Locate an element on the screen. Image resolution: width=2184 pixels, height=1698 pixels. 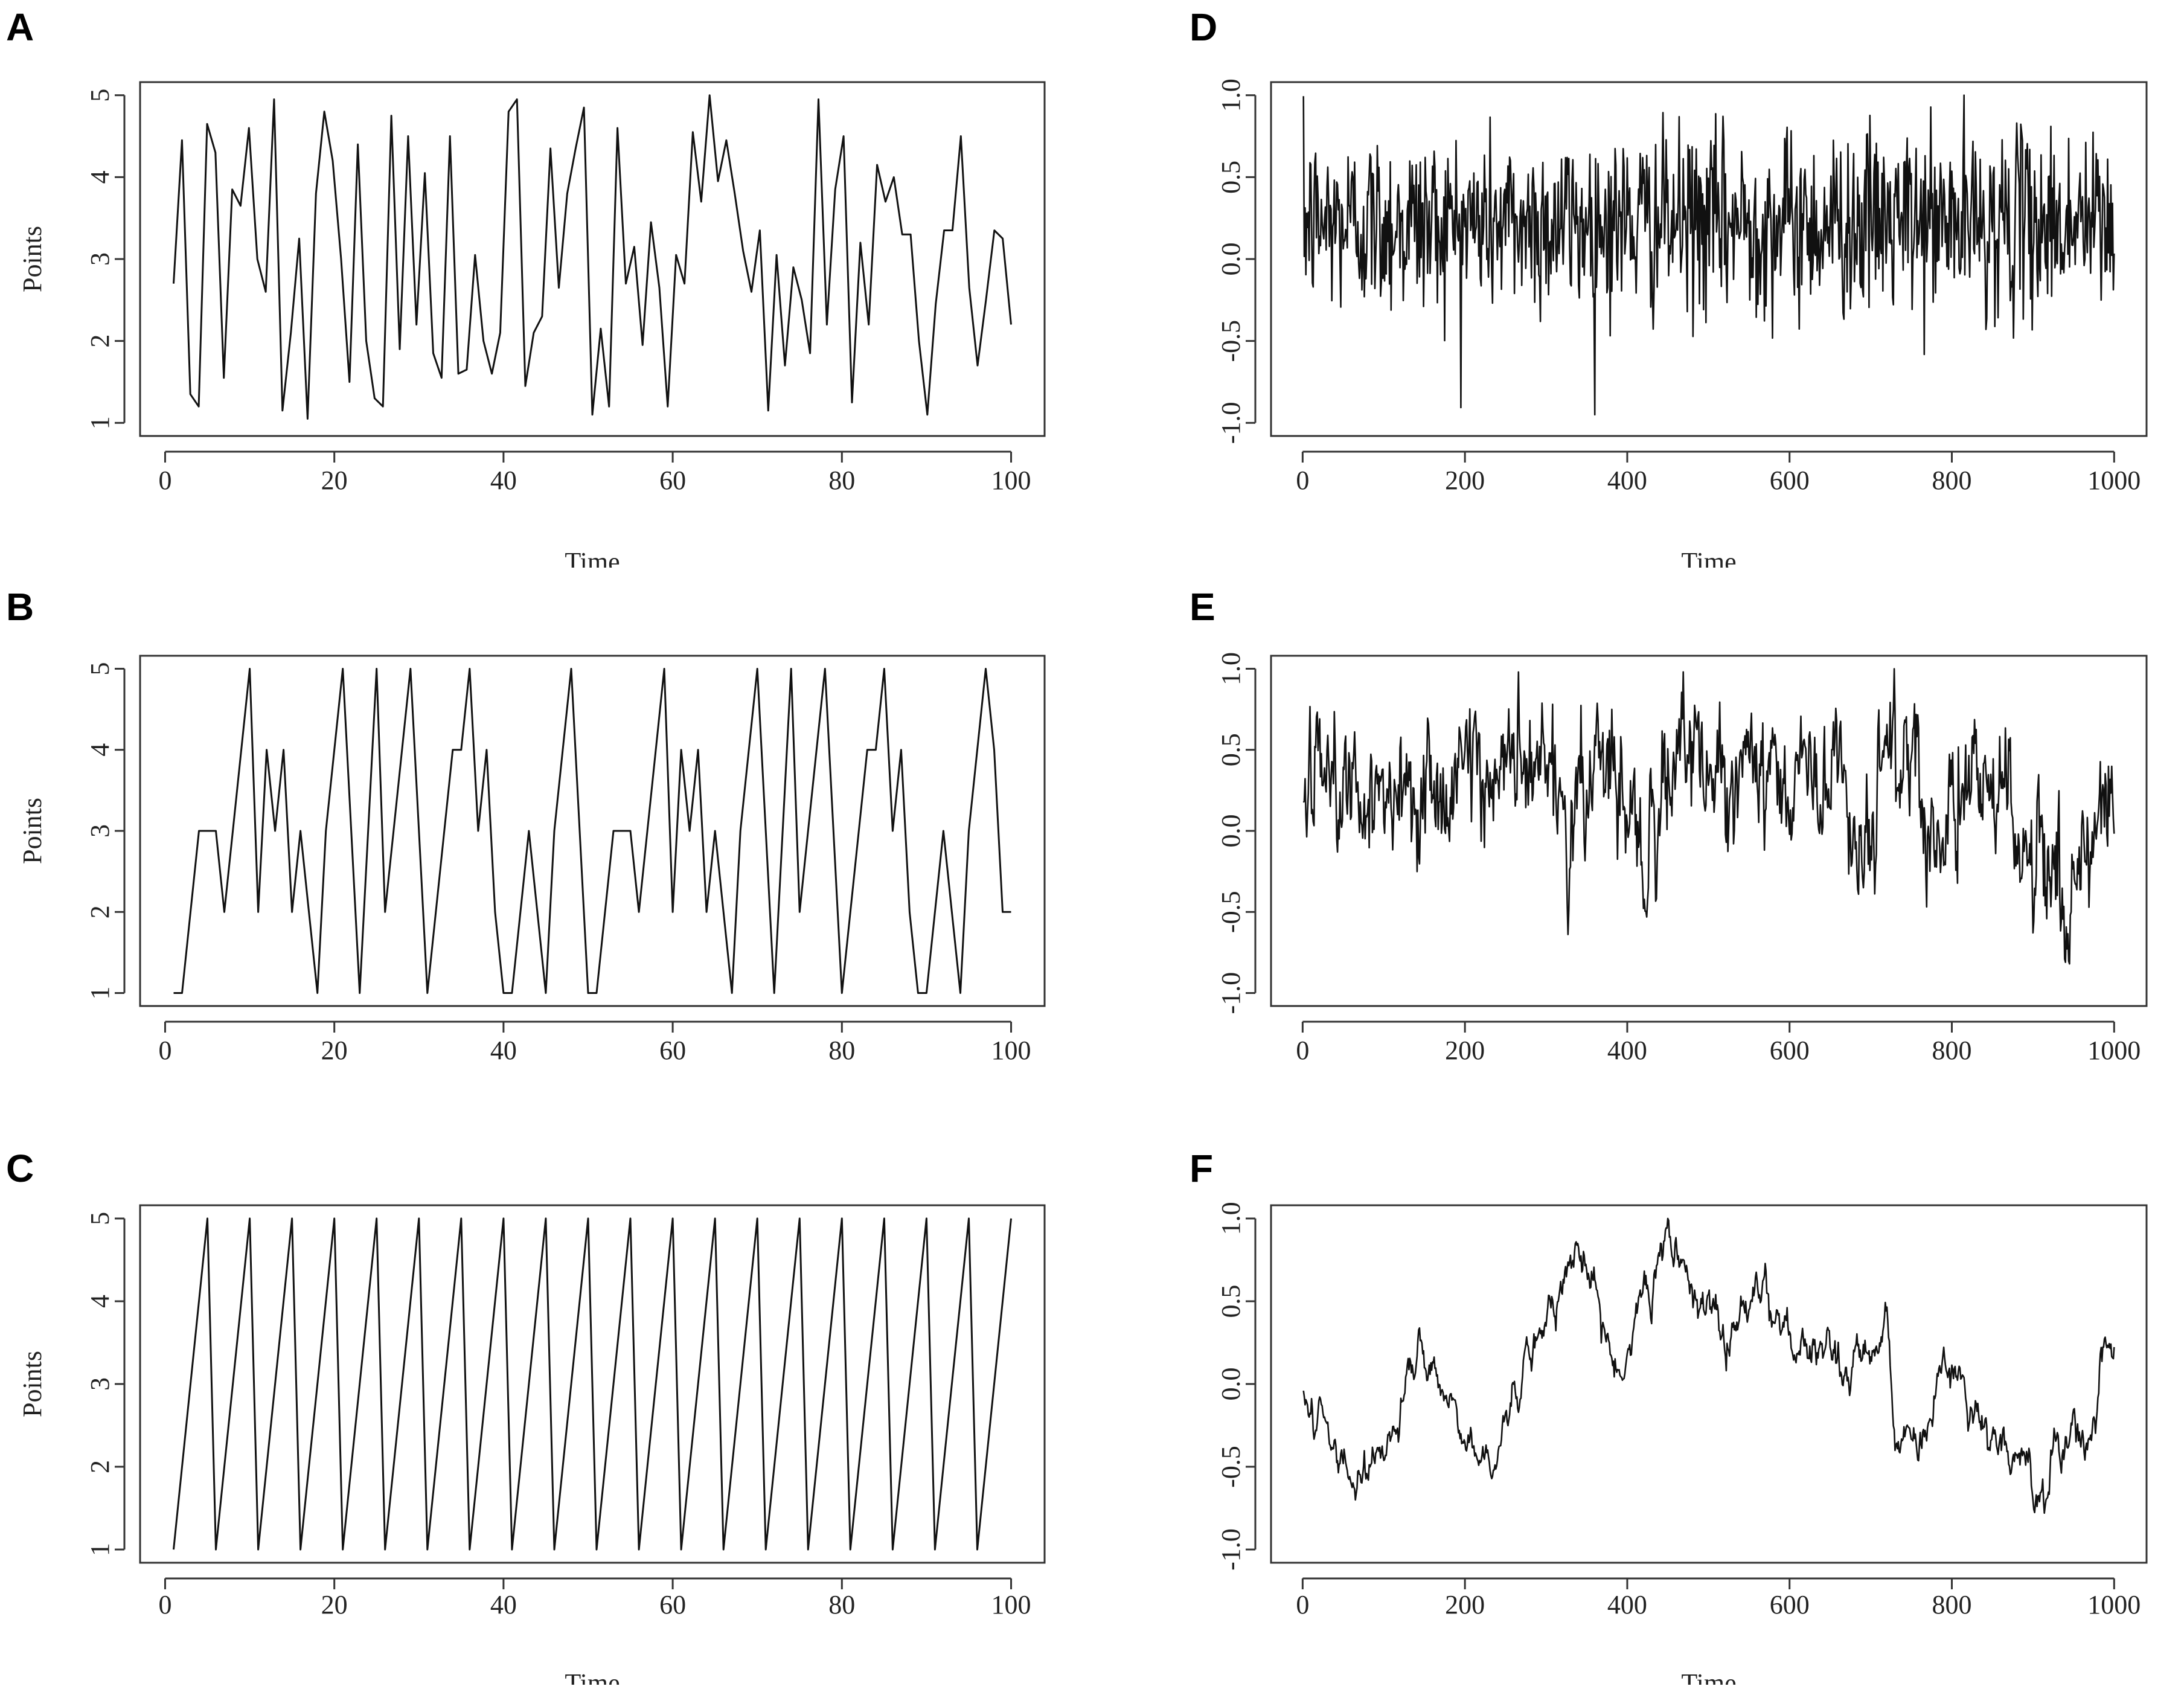
y-tick-label-f: 1.0 is located at coordinates (1231, 1218).